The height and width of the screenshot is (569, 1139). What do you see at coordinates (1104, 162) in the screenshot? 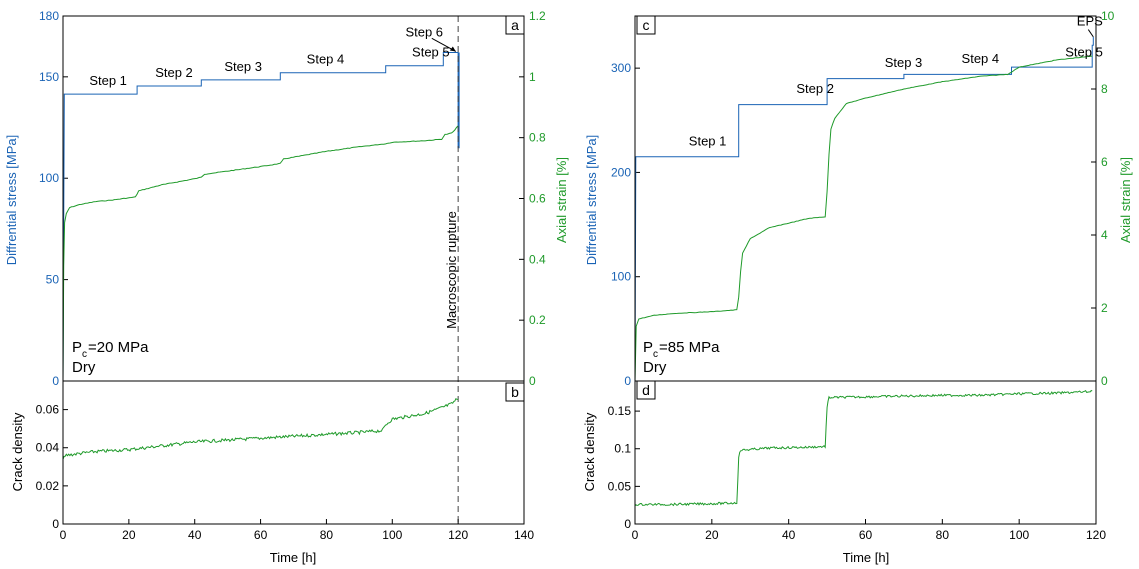
I see `panel-c-right-ytick-label-3: 6` at bounding box center [1104, 162].